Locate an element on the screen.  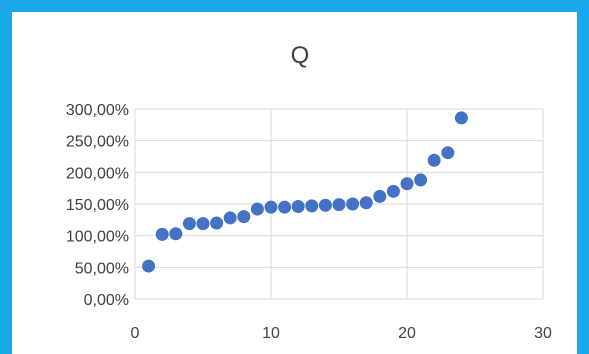
y-tick-label: 150,00% is located at coordinates (97, 205).